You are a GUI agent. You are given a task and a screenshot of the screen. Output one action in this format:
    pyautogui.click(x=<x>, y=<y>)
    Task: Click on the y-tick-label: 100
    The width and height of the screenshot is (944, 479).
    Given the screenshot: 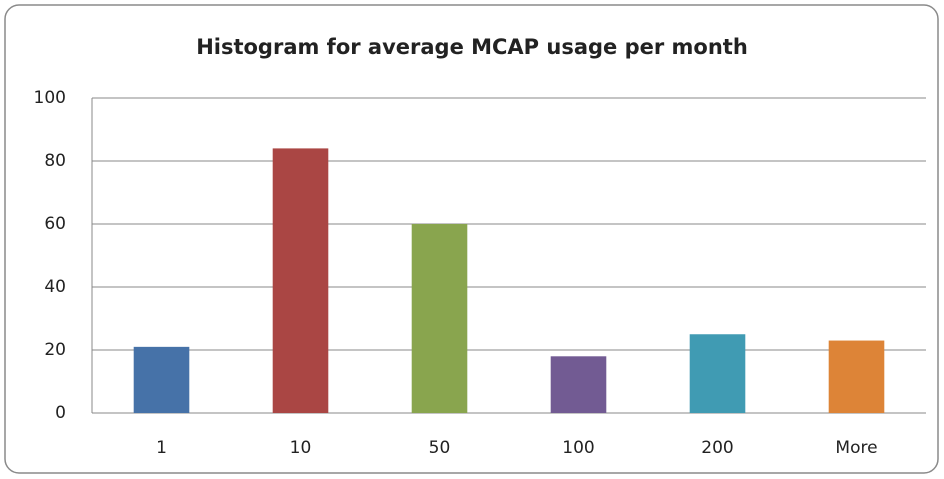 What is the action you would take?
    pyautogui.click(x=50, y=98)
    